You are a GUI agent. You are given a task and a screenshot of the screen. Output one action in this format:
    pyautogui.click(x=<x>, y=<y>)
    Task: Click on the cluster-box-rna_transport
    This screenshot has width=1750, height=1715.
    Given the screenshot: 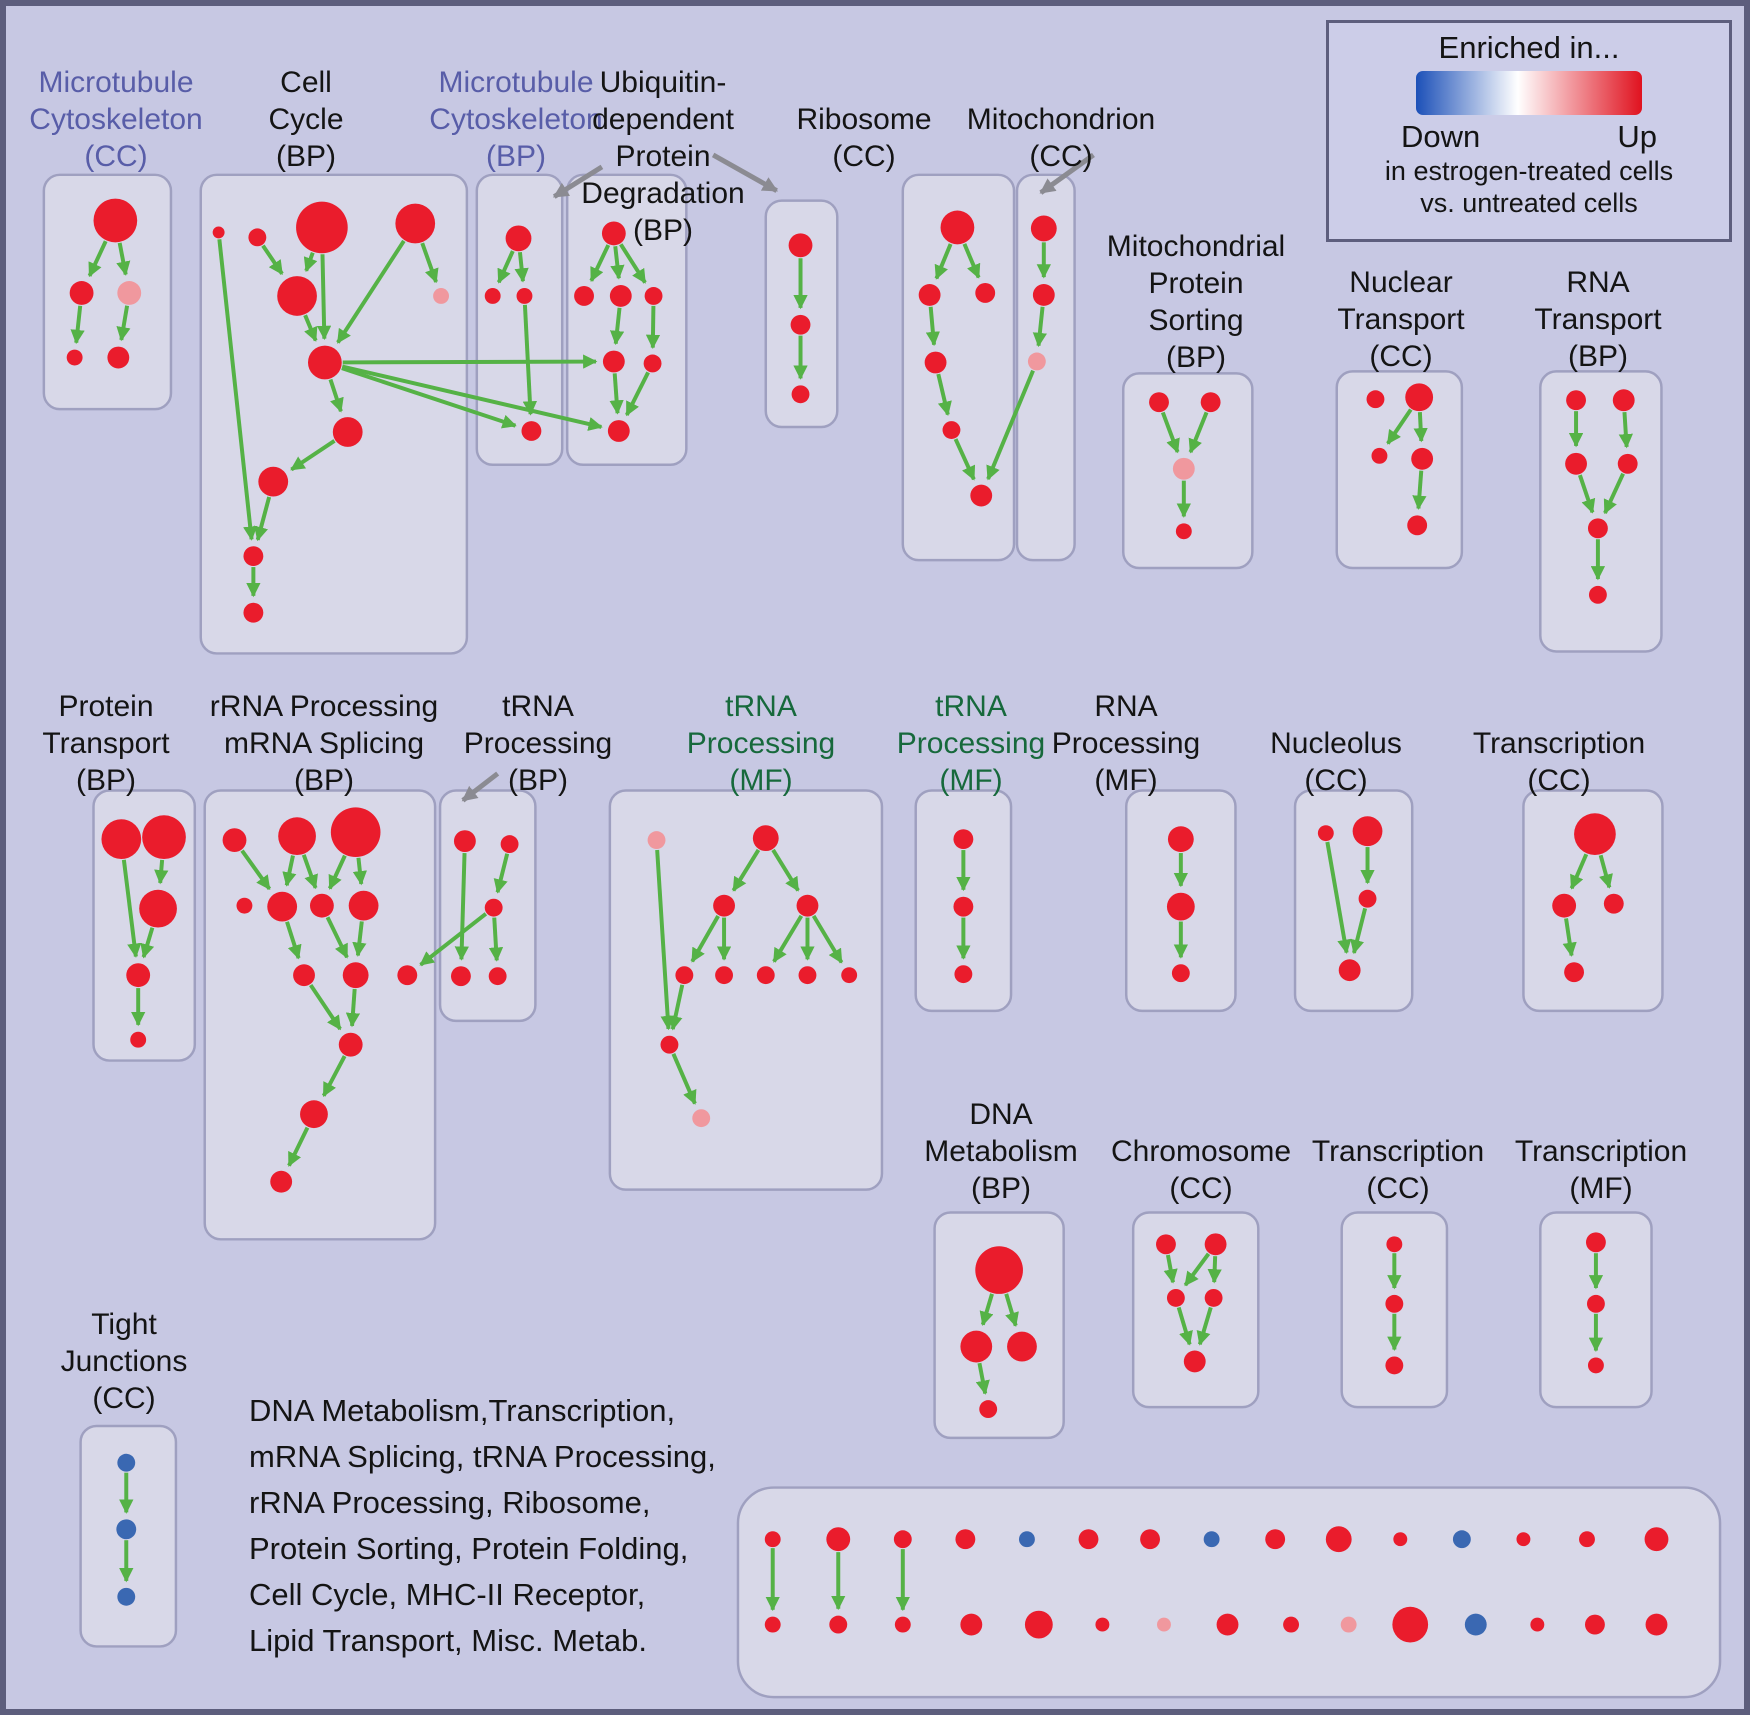 What is the action you would take?
    pyautogui.click(x=1601, y=511)
    